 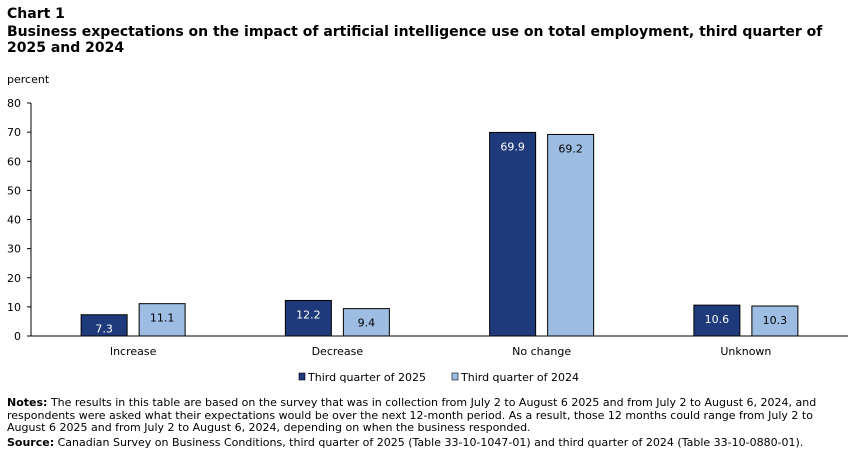 I want to click on data-label: 7.3, so click(x=104, y=329).